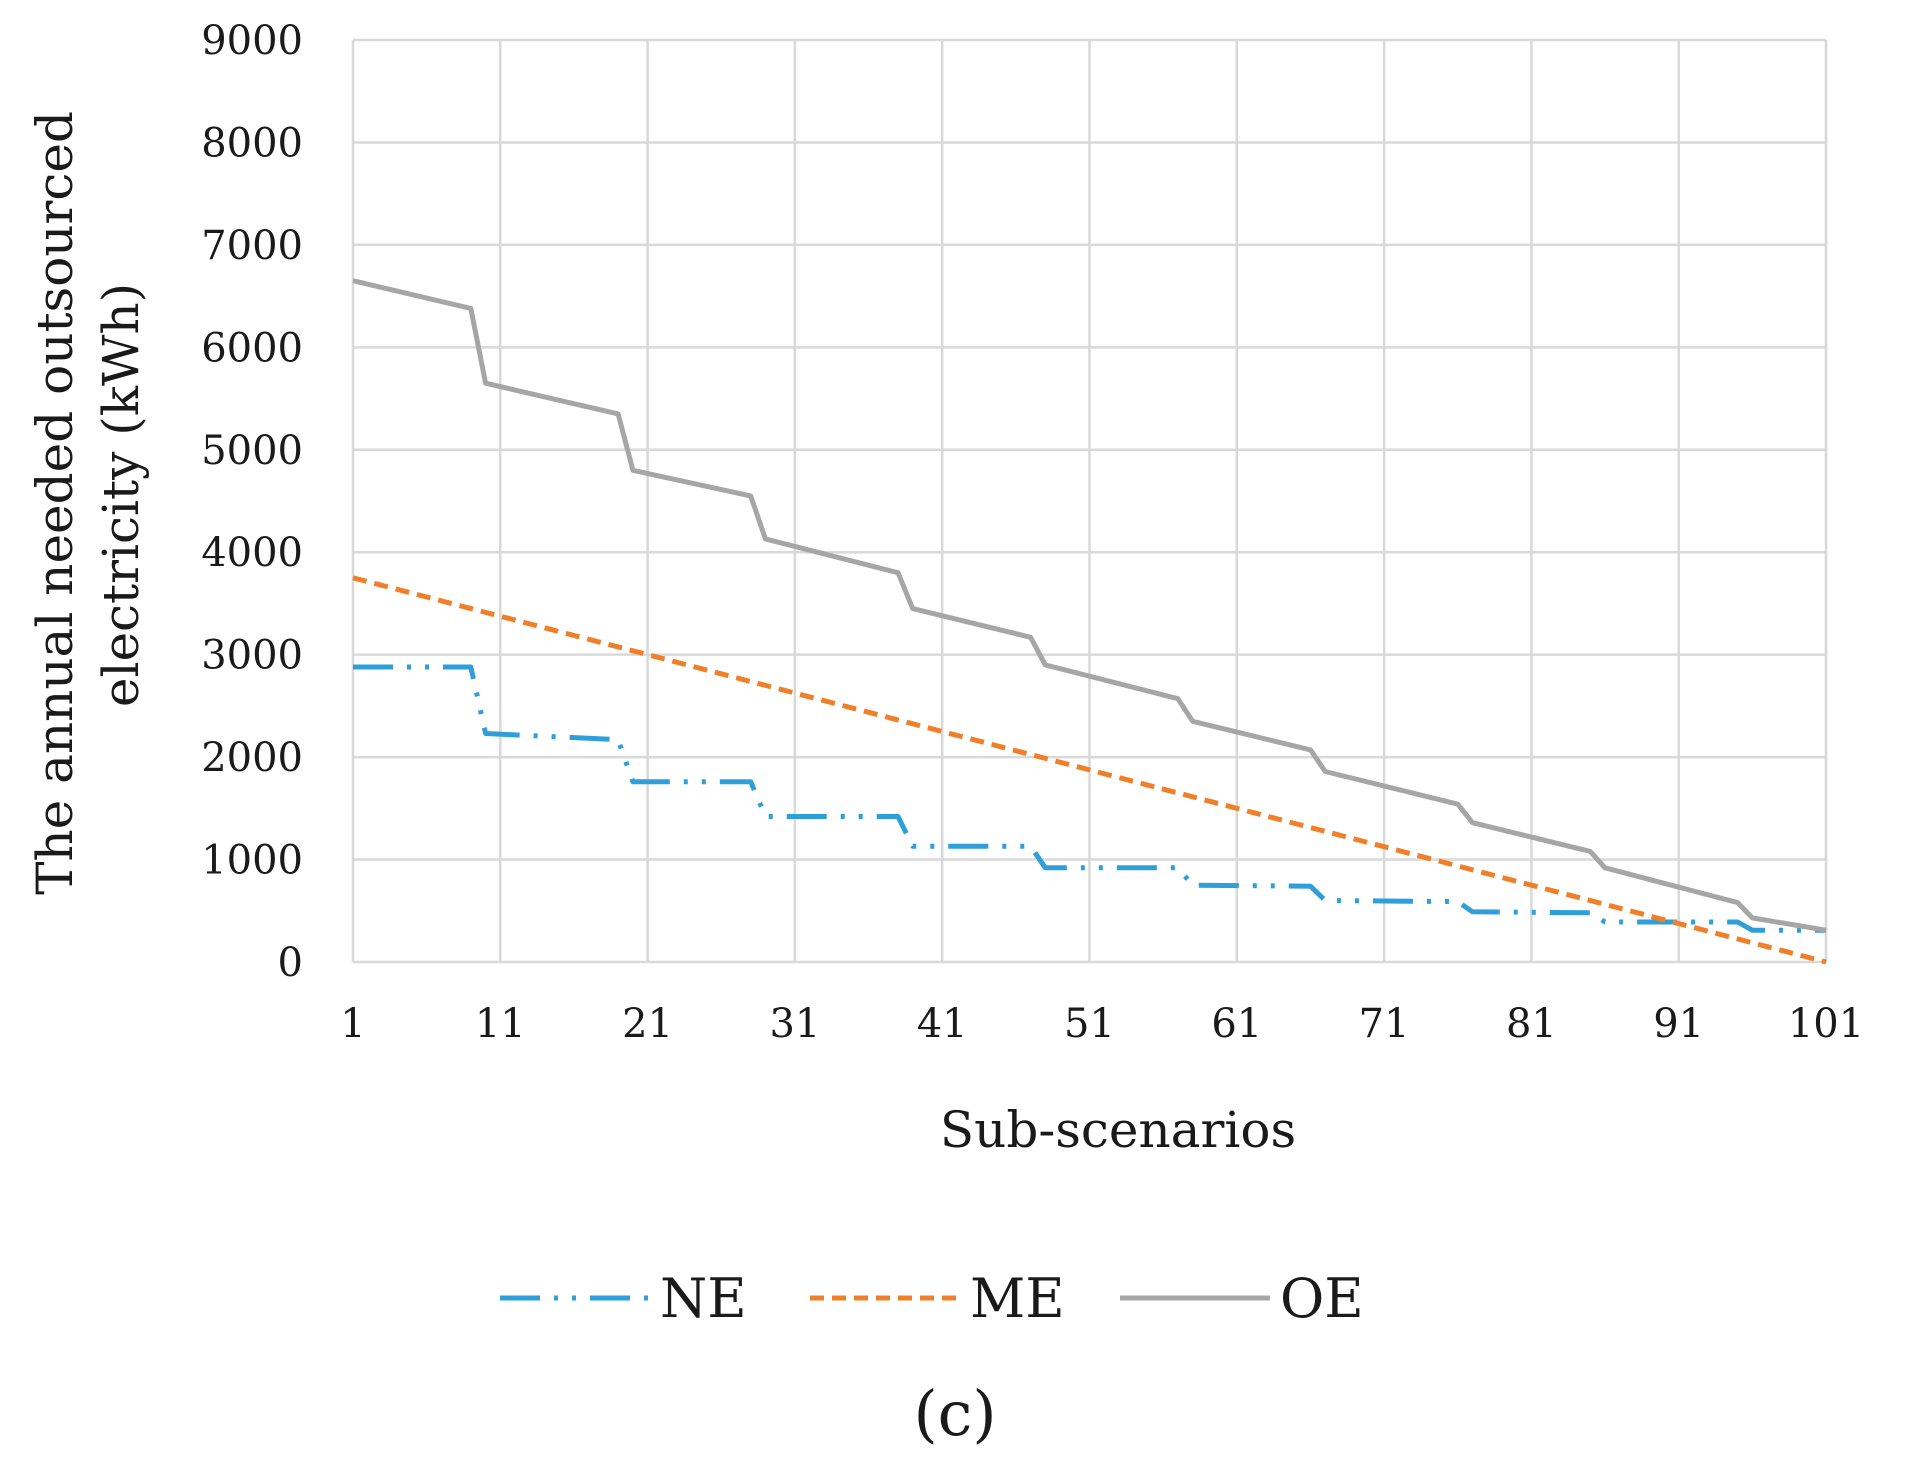  Describe the element at coordinates (1118, 1130) in the screenshot. I see `x-axis-title: Sub-scenarios` at that location.